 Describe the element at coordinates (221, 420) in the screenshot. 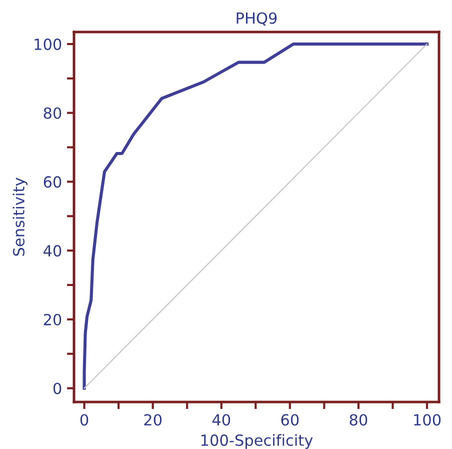

I see `x-tick-label: 40` at that location.